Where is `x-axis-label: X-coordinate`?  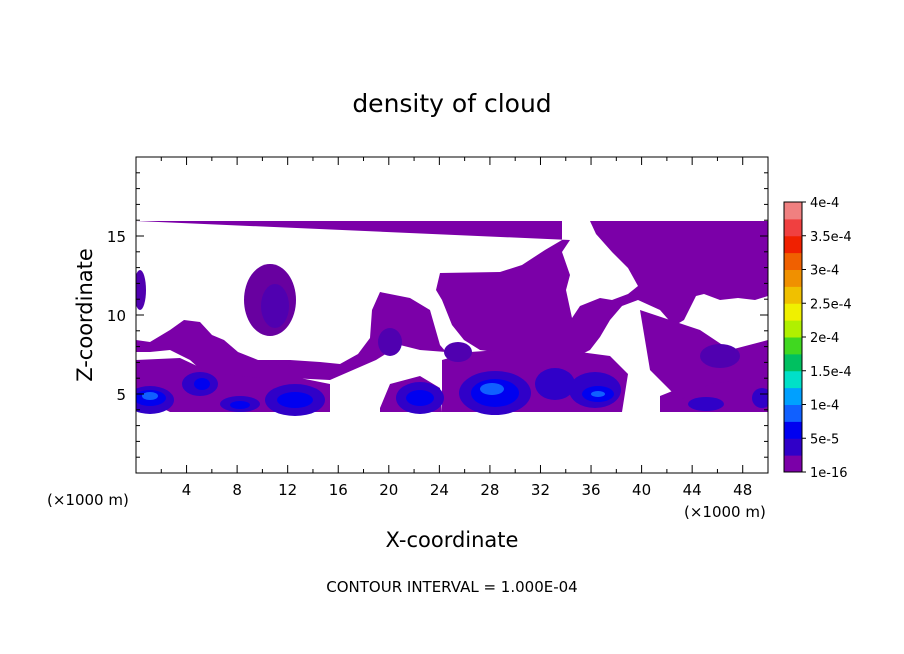 x-axis-label: X-coordinate is located at coordinates (452, 540).